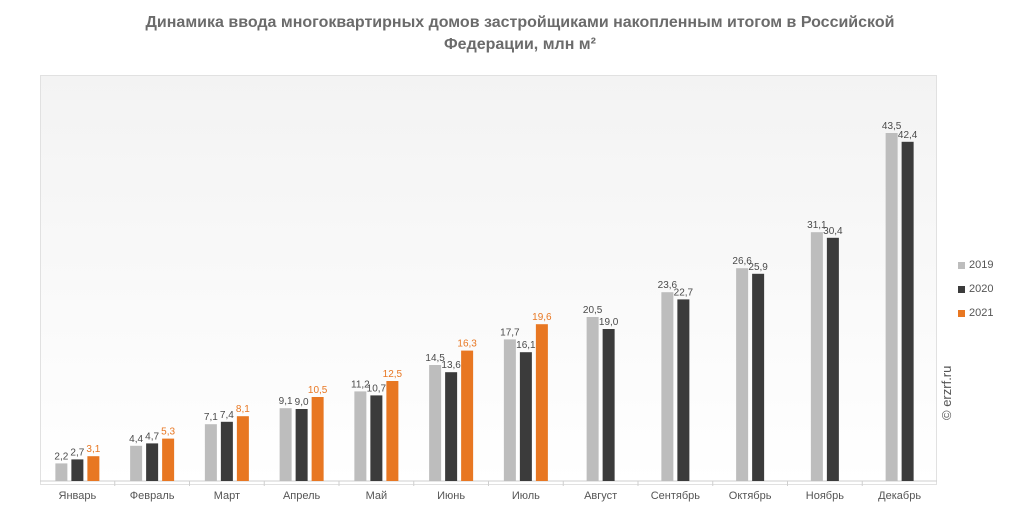 The height and width of the screenshot is (515, 1024). Describe the element at coordinates (451, 365) in the screenshot. I see `data-label-2020: 13,6` at that location.